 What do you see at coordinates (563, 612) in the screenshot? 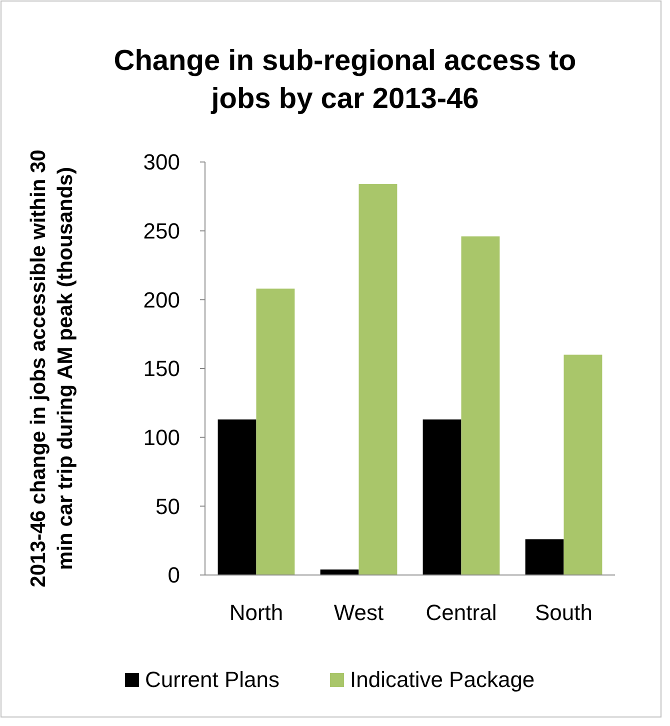
I see `x-tick-label: South` at bounding box center [563, 612].